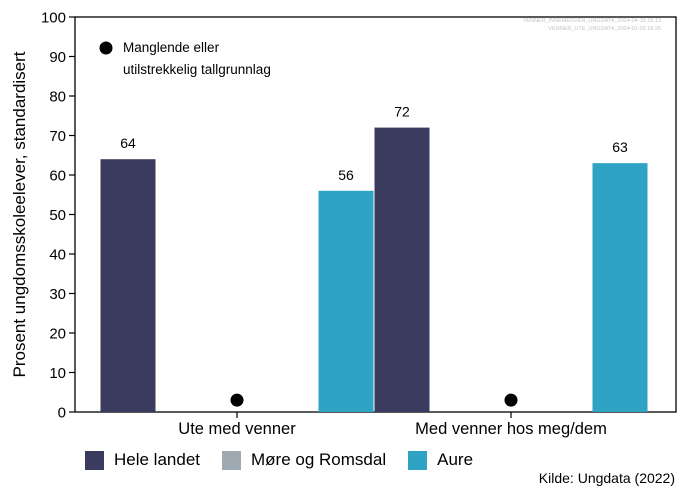  What do you see at coordinates (62, 413) in the screenshot?
I see `y-tick-label: 0` at bounding box center [62, 413].